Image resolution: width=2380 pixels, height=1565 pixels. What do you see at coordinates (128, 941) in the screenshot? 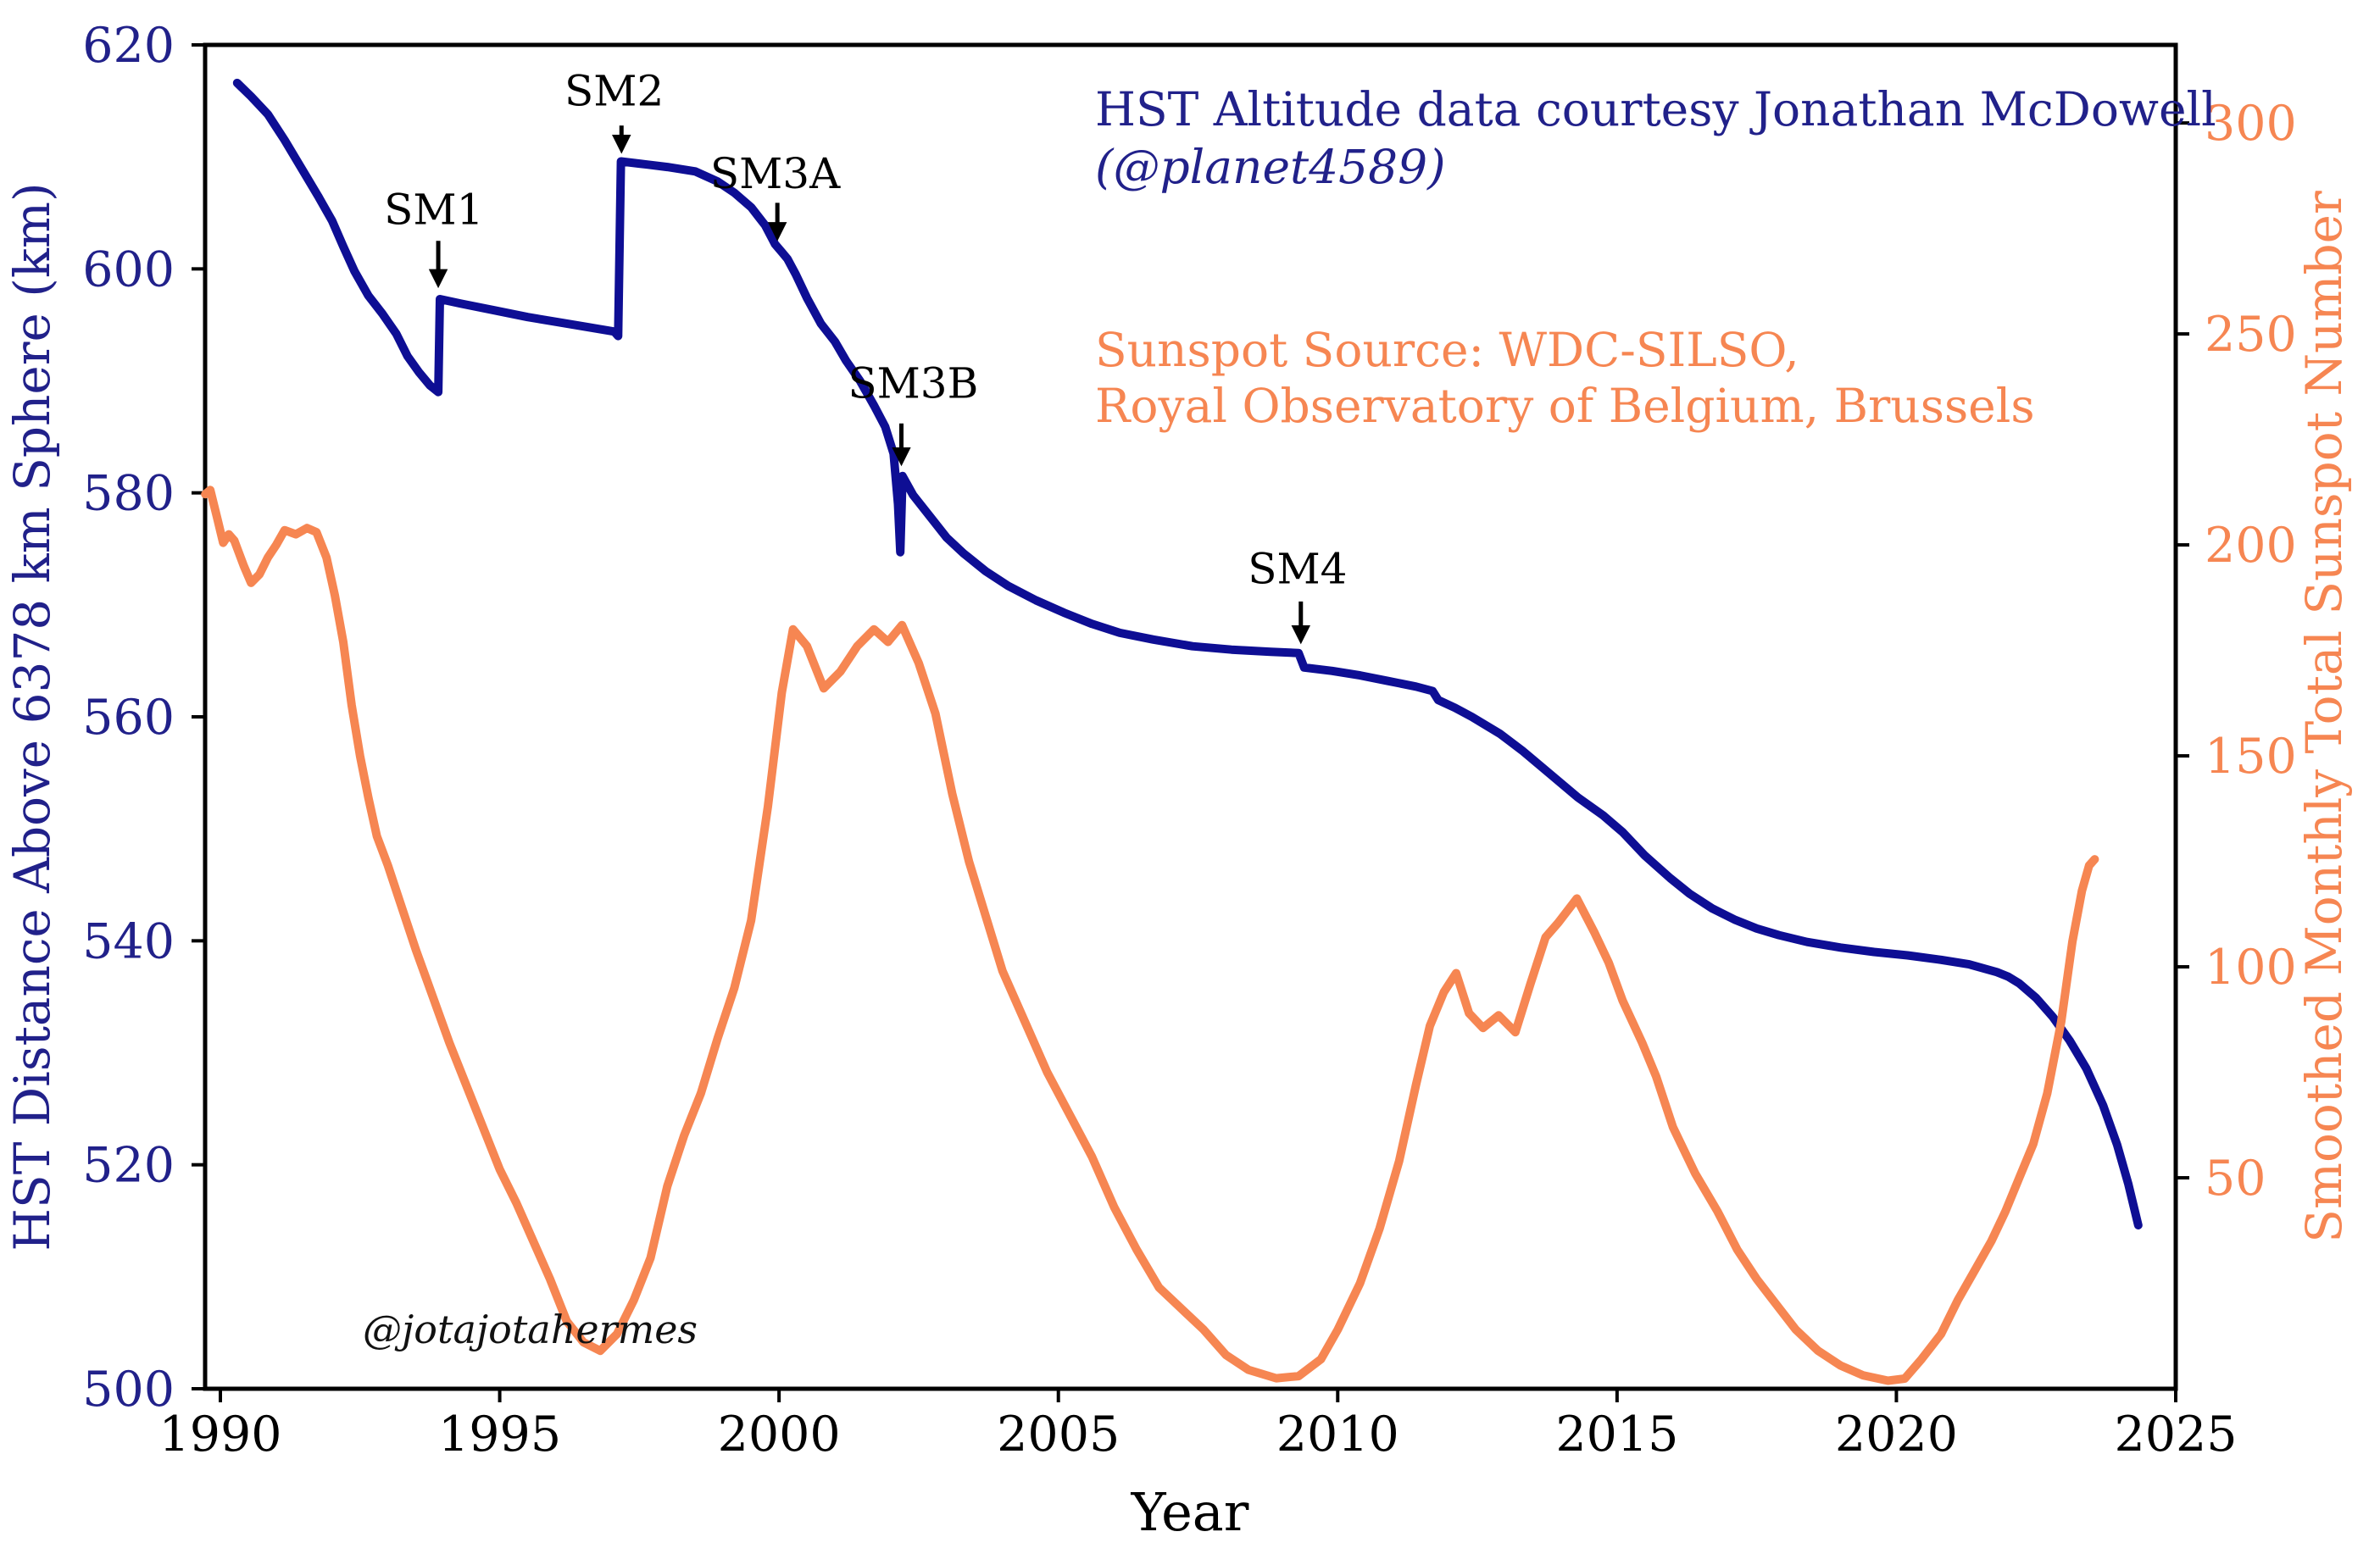
I see `left-tick-label: 540` at bounding box center [128, 941].